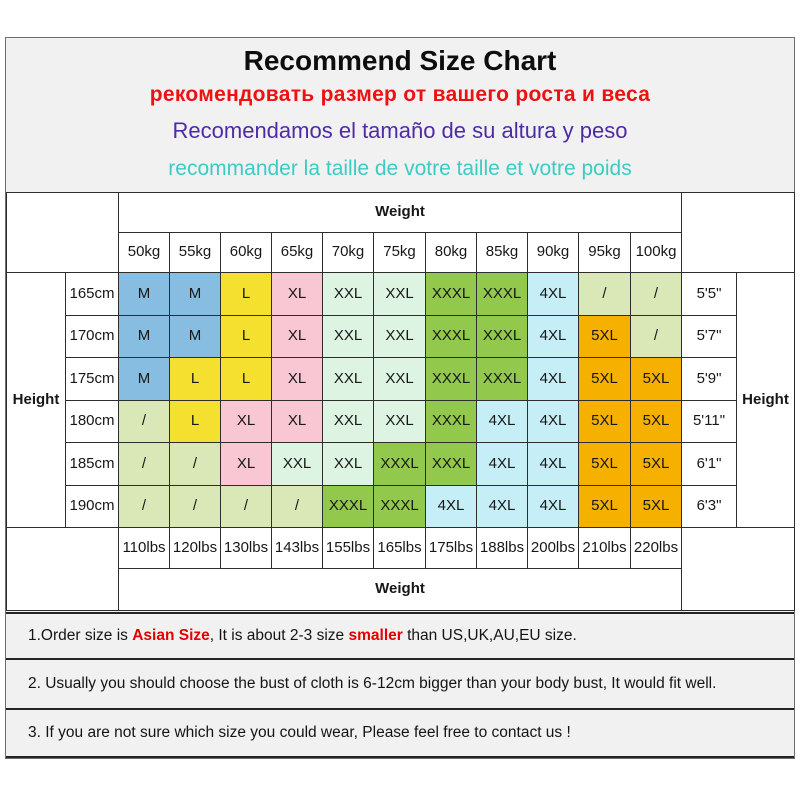 This screenshot has width=800, height=800. I want to click on weight-top-header: Weight, so click(400, 212).